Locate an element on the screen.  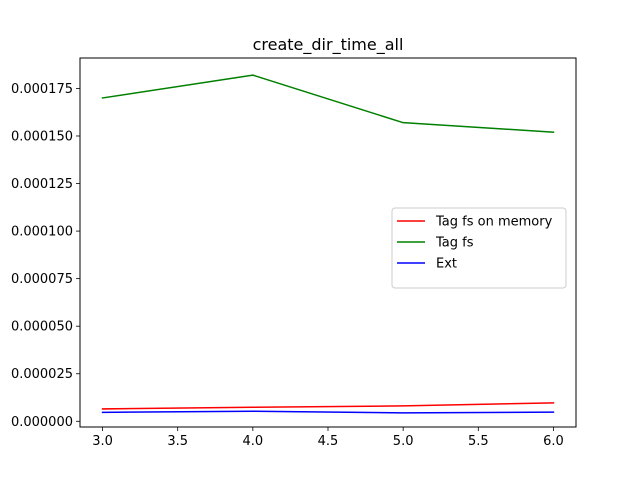
y-tick-label: 0.000100 is located at coordinates (42, 232).